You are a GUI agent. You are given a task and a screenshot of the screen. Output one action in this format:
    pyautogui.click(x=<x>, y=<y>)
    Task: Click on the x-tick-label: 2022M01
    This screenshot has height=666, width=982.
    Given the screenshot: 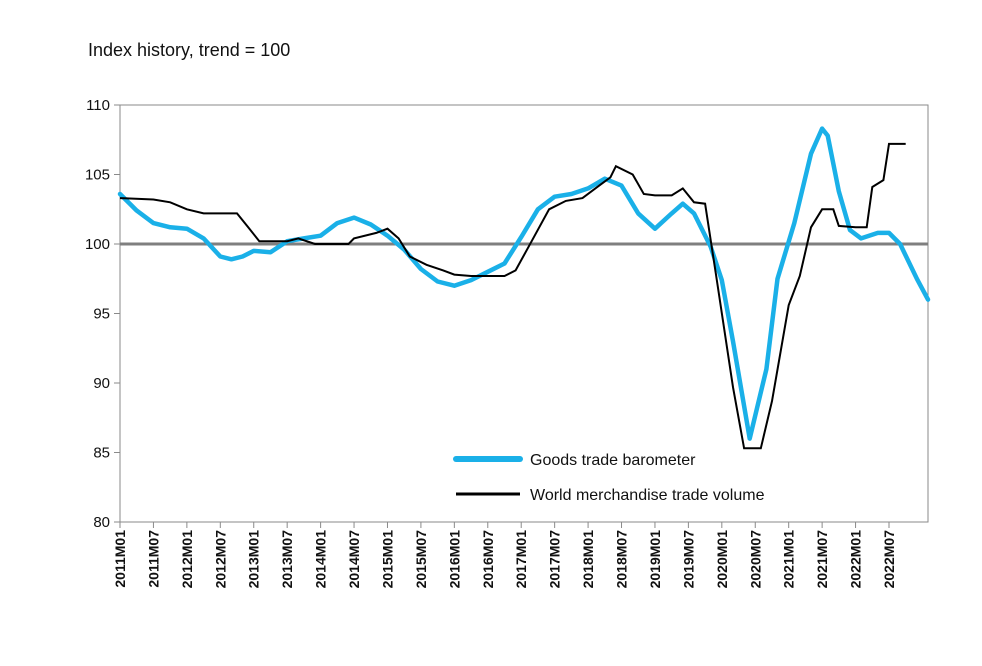 What is the action you would take?
    pyautogui.click(x=856, y=559)
    